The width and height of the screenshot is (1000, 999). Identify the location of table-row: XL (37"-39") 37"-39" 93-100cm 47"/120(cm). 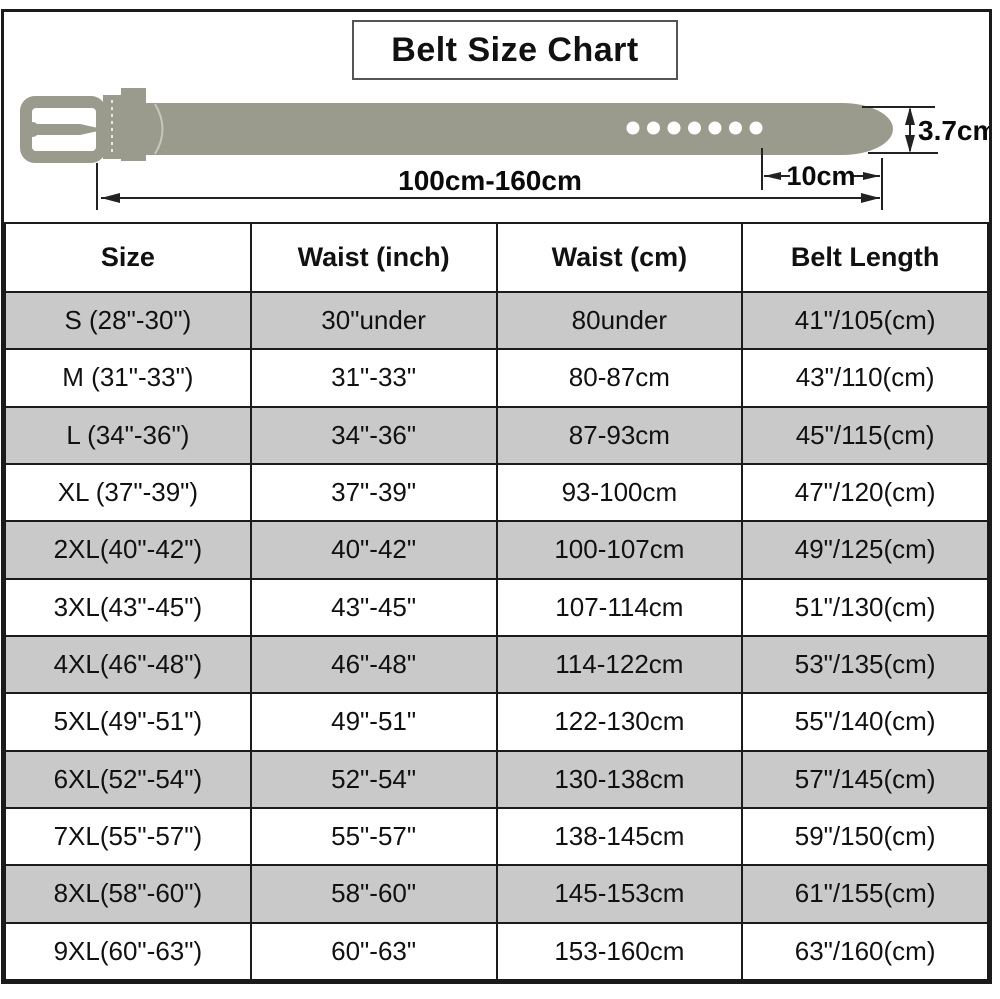
(496, 492).